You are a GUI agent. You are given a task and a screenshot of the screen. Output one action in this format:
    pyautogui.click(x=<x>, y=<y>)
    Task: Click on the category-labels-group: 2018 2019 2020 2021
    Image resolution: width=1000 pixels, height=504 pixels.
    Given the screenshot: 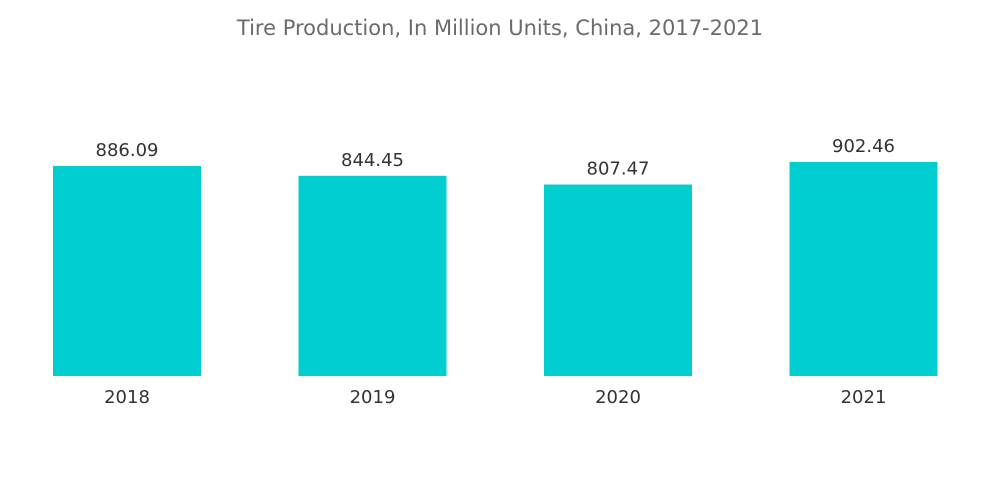 What is the action you would take?
    pyautogui.click(x=495, y=397)
    